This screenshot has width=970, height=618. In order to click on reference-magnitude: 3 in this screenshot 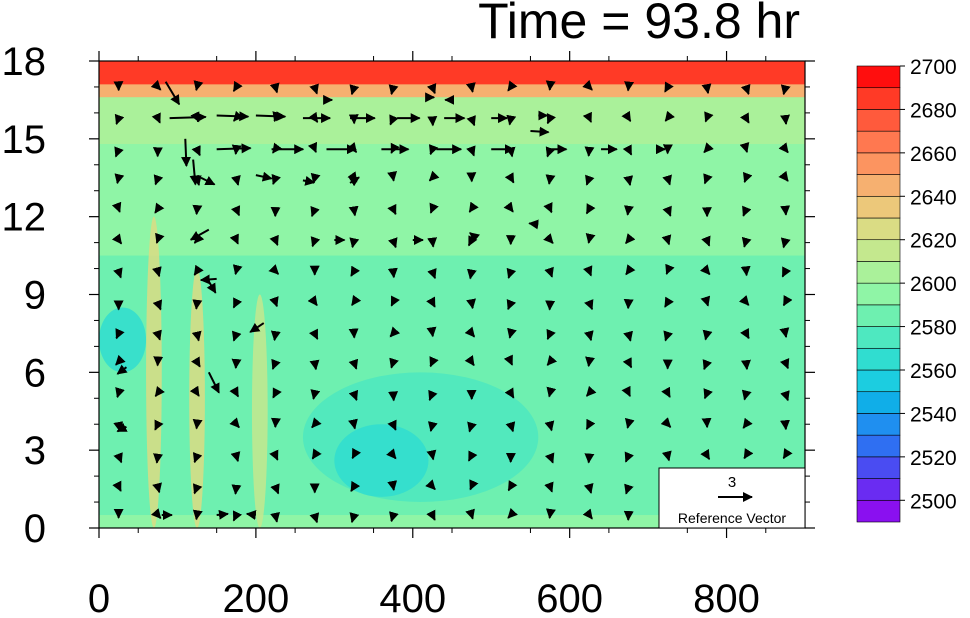, I will do `click(732, 482)`.